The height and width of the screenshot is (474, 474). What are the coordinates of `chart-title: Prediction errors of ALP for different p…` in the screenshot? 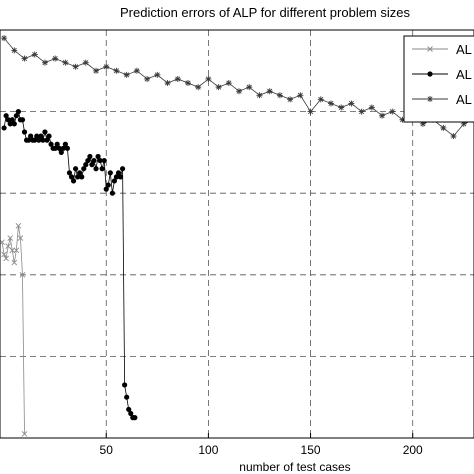 It's located at (265, 12).